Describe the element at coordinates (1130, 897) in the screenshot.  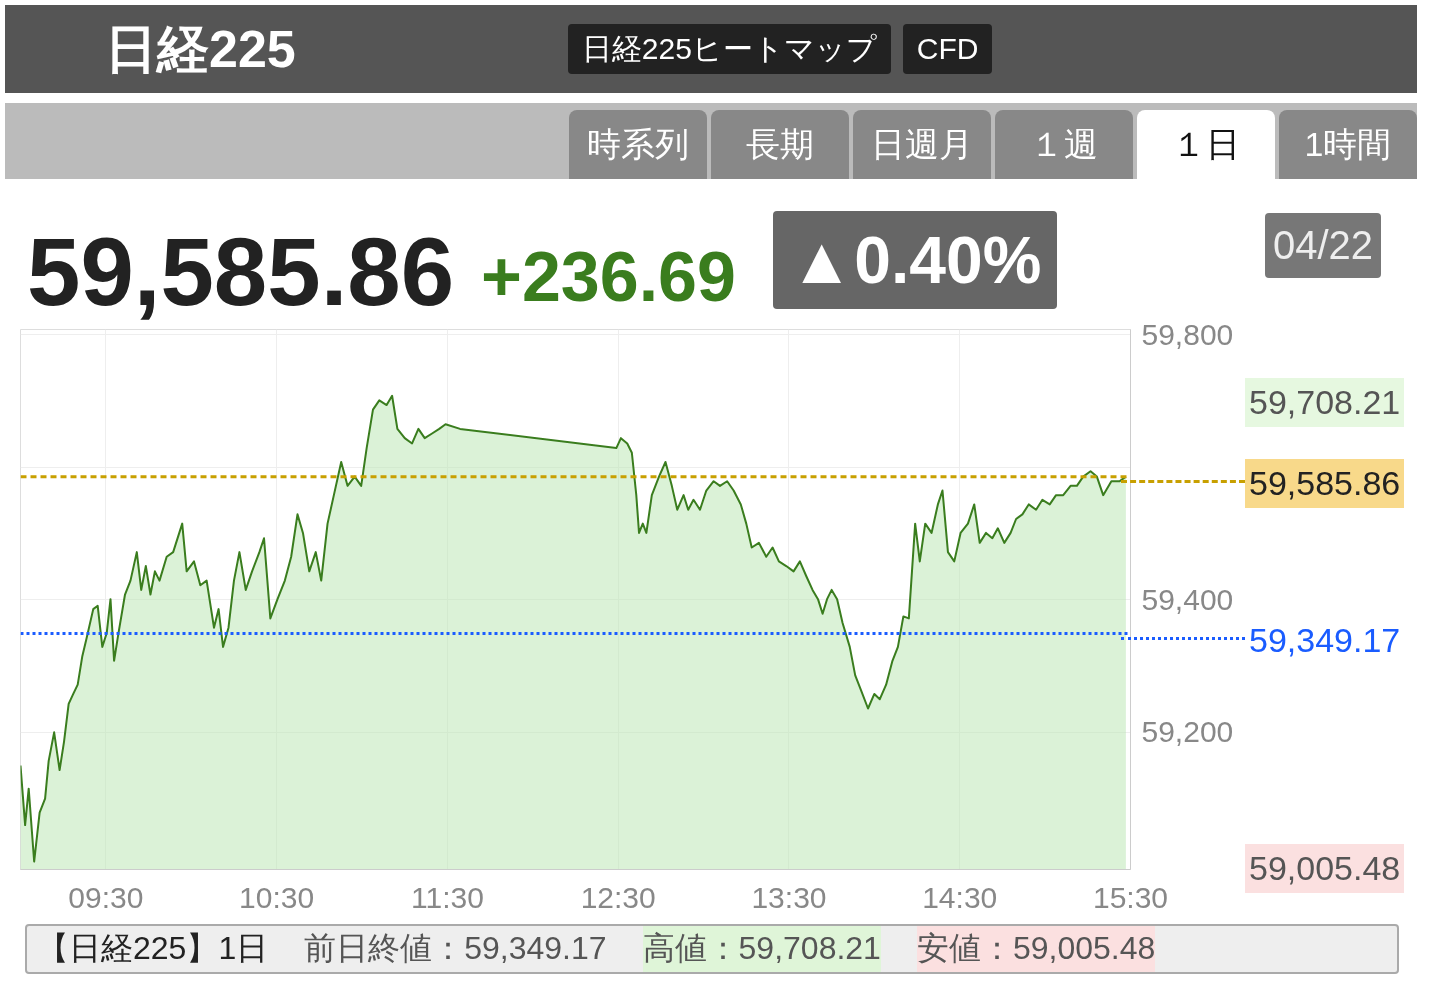
I see `x-tick-label: 15:30` at that location.